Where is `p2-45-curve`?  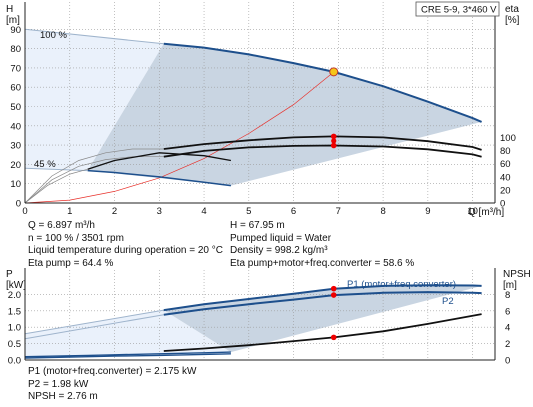
p2-45-curve is located at coordinates (127, 356).